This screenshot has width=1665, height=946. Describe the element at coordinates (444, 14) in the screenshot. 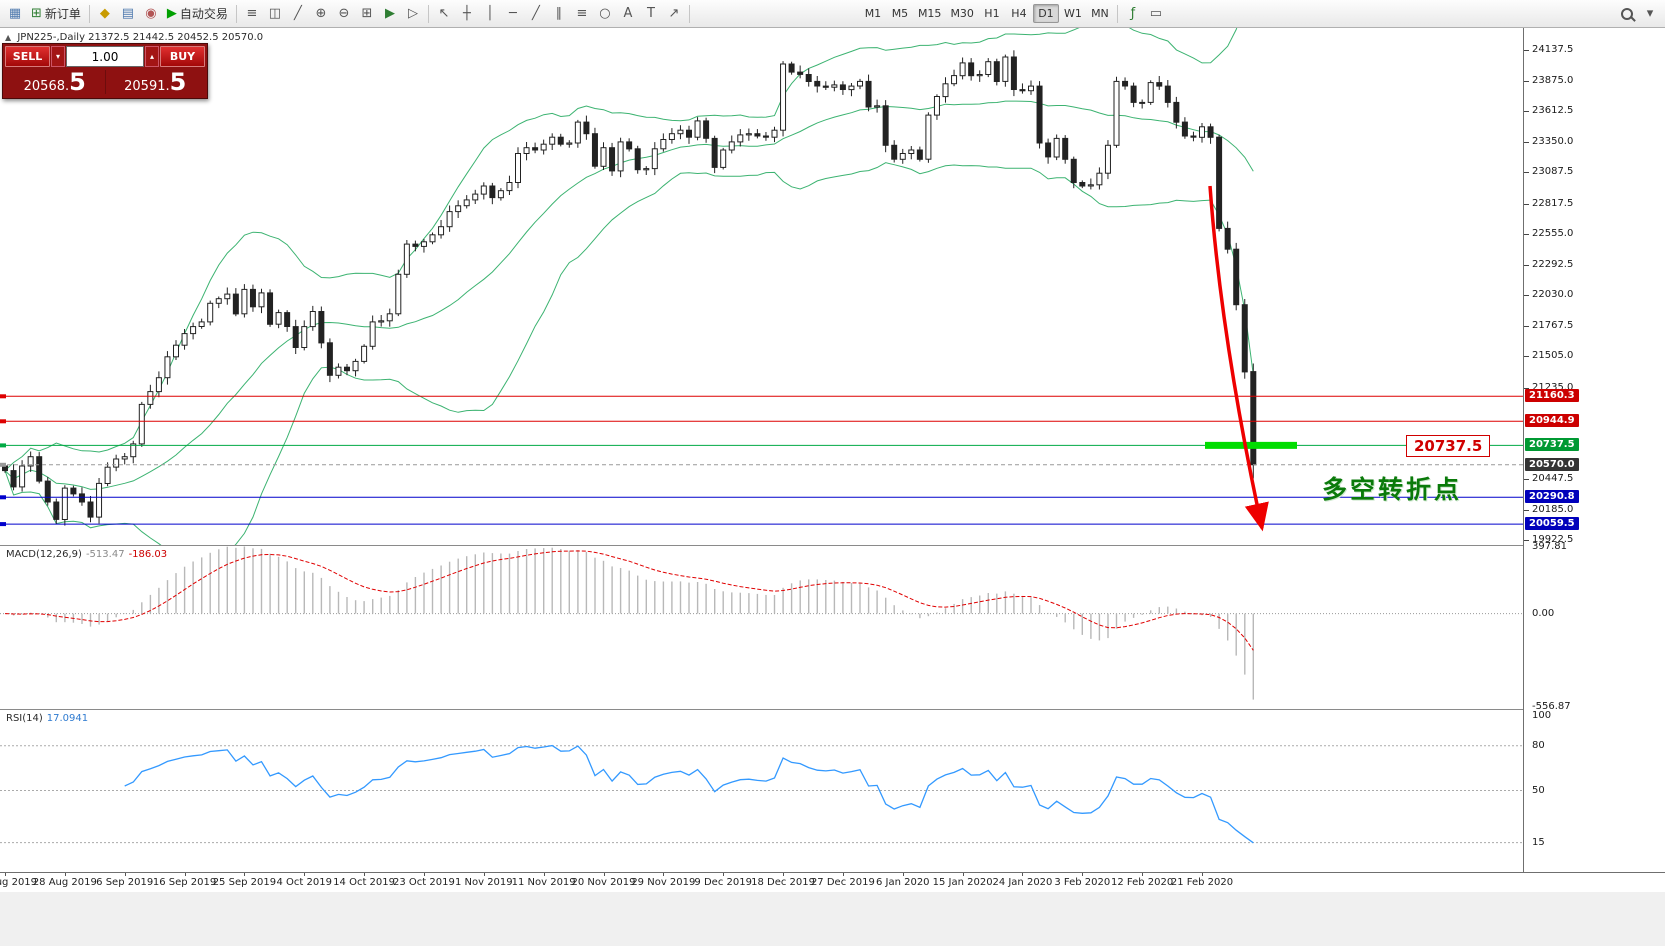

I see `cursor-icon: ↖` at that location.